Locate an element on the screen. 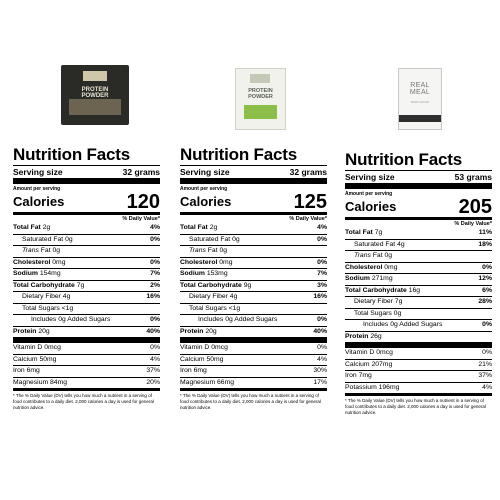  package-text: MEAL is located at coordinates (420, 92).